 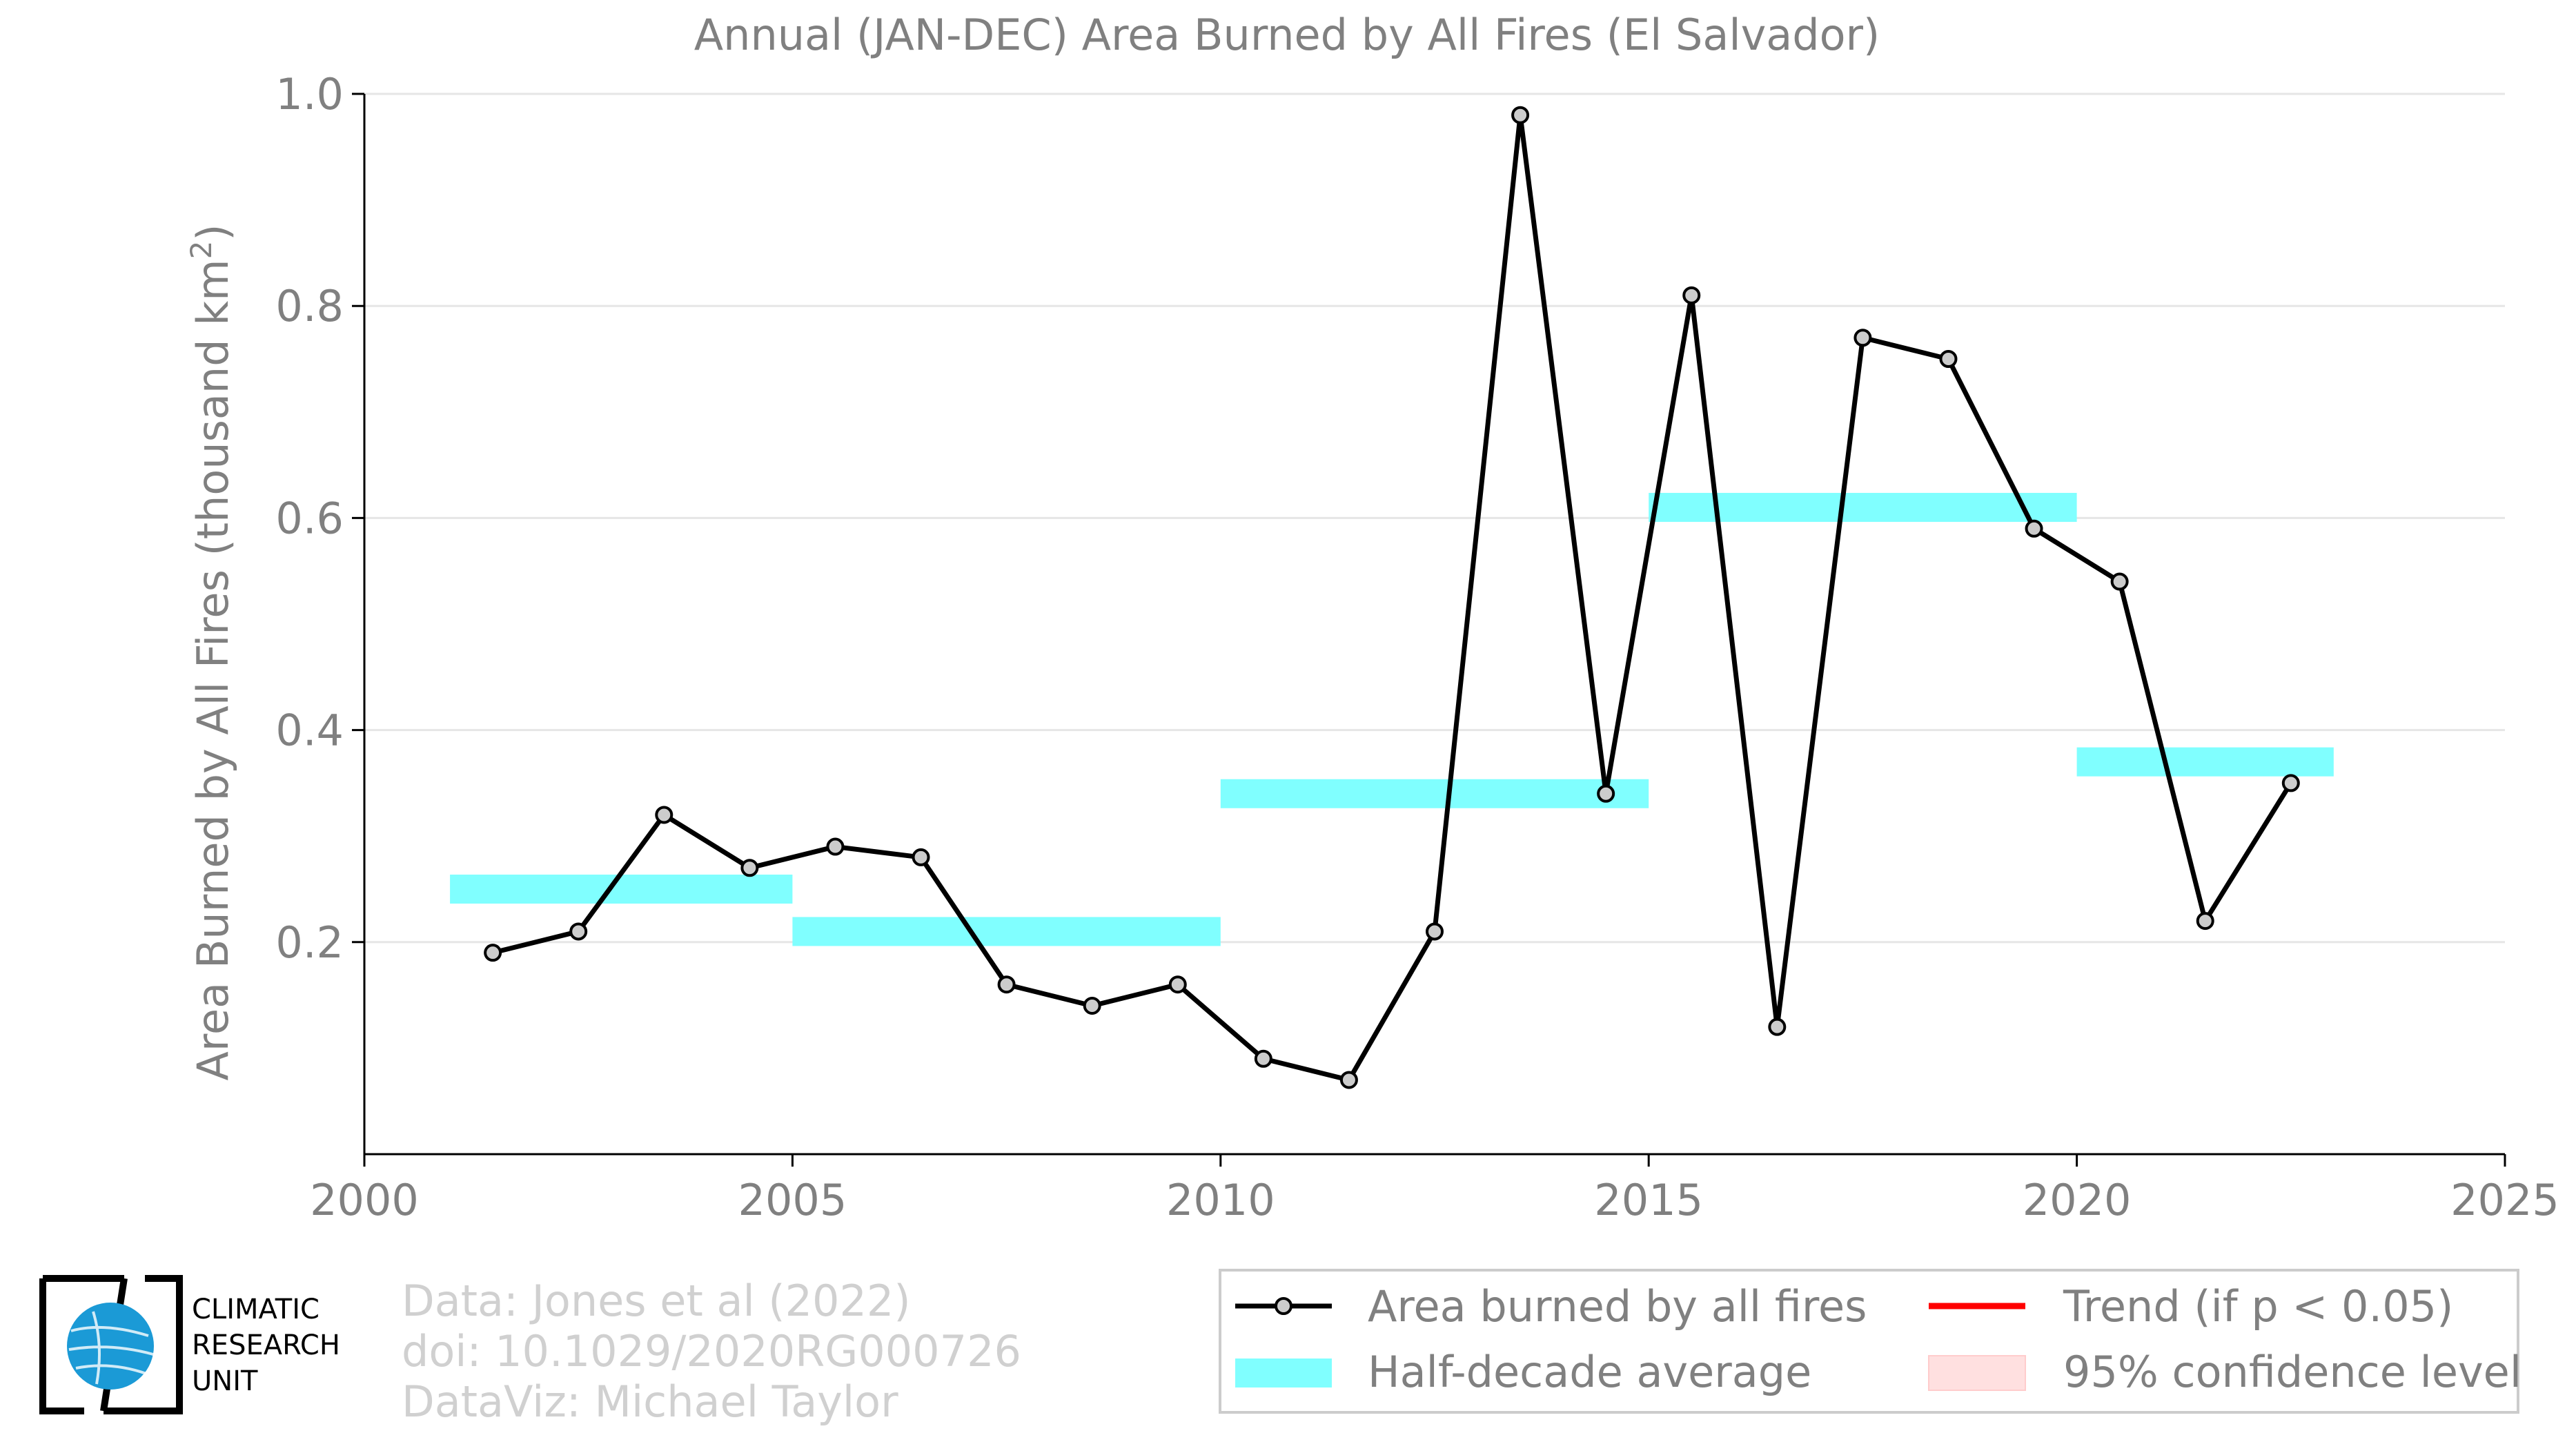 What do you see at coordinates (309, 518) in the screenshot?
I see `y-tick-label: 0.6` at bounding box center [309, 518].